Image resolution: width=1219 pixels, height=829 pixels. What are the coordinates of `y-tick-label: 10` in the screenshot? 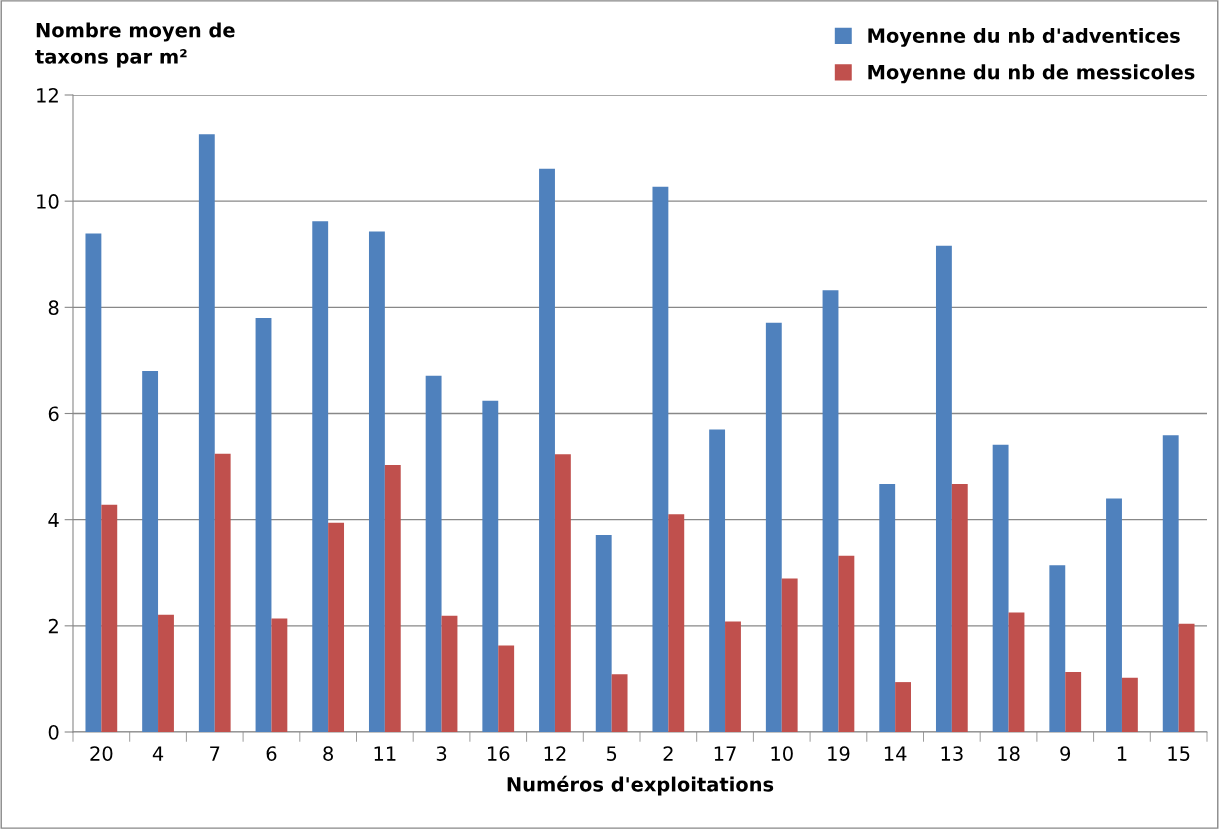 It's located at (48, 201).